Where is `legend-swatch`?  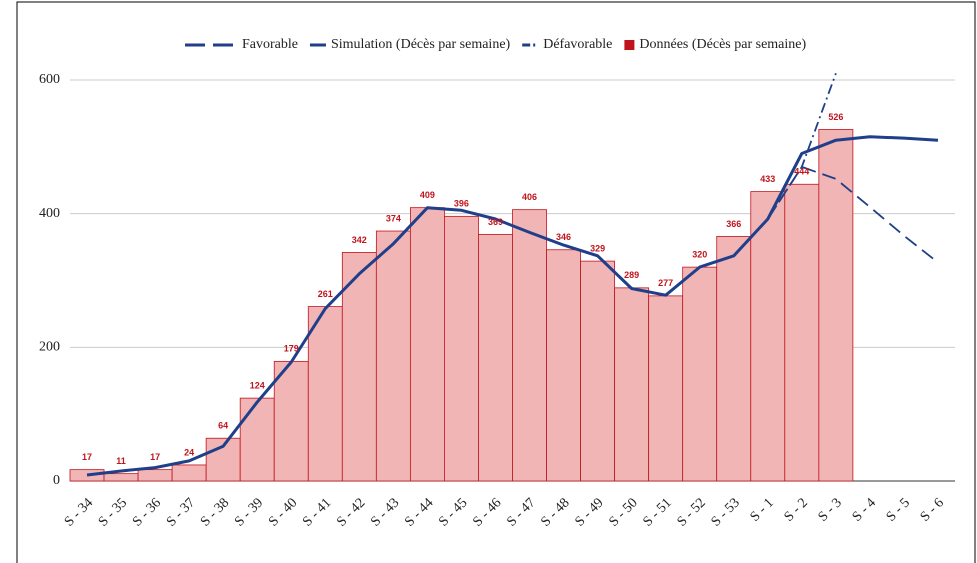 legend-swatch is located at coordinates (629, 45).